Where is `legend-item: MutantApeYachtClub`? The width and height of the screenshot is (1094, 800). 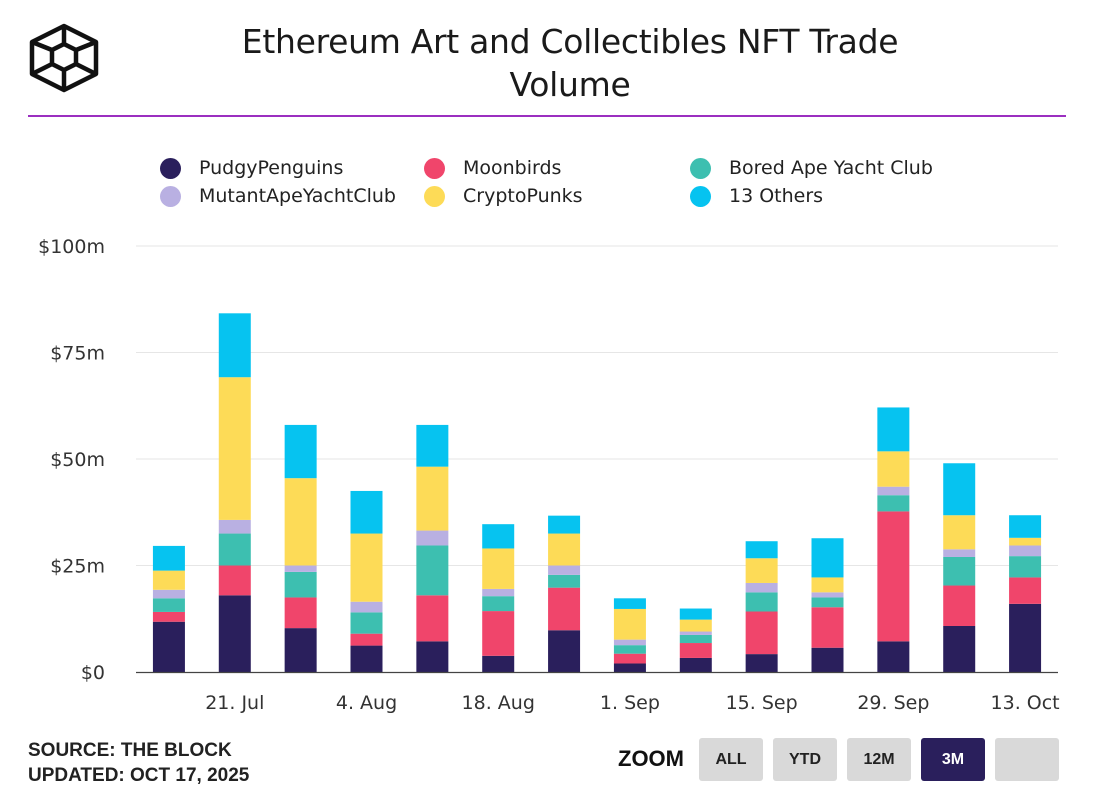 legend-item: MutantApeYachtClub is located at coordinates (278, 196).